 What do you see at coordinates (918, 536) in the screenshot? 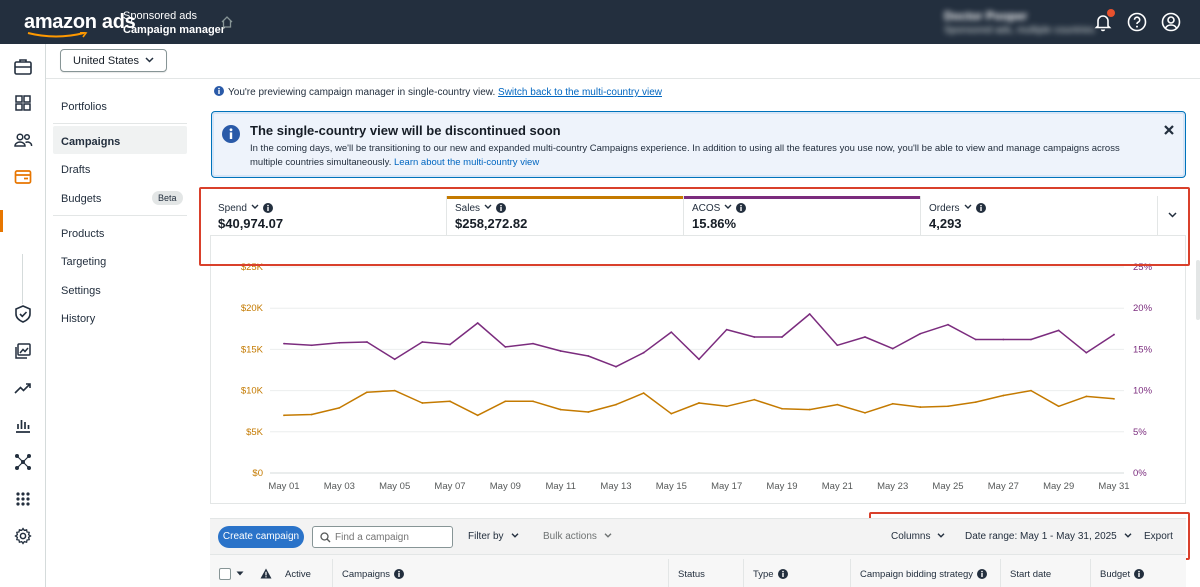
I see `columns-dropdown: Columns` at bounding box center [918, 536].